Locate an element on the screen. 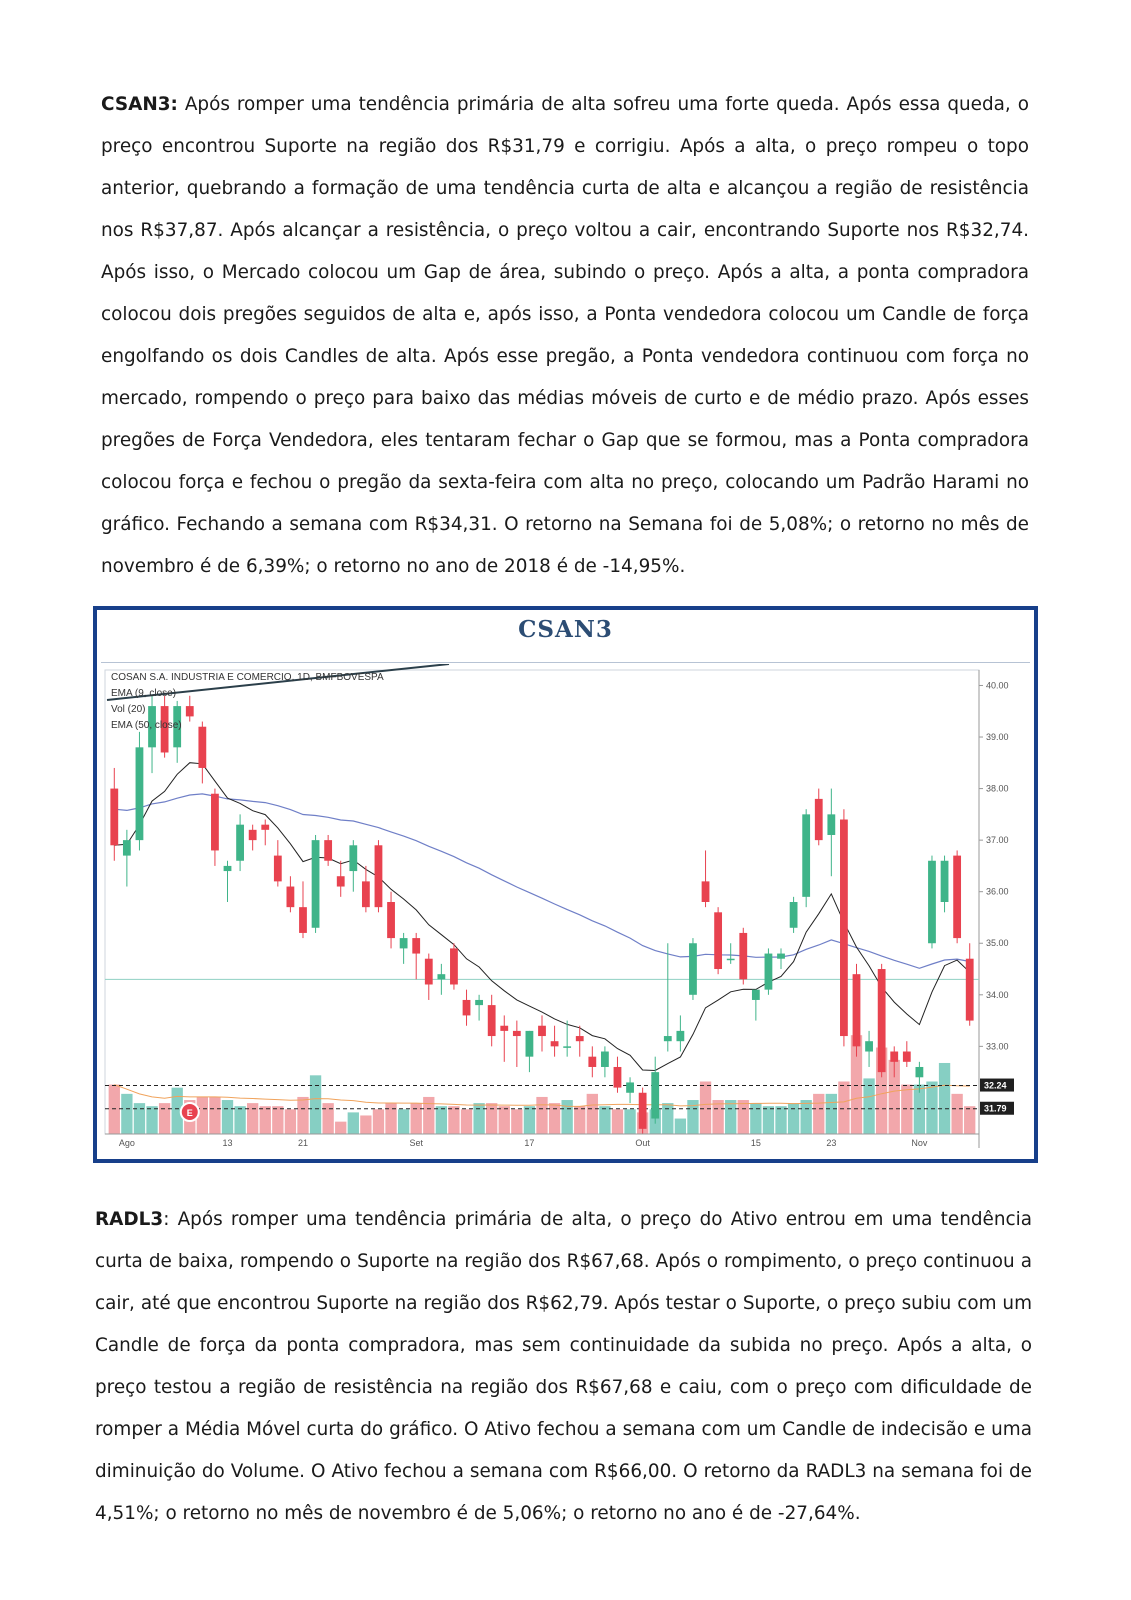 The image size is (1131, 1600). legend-entry: Vol (20) is located at coordinates (128, 709).